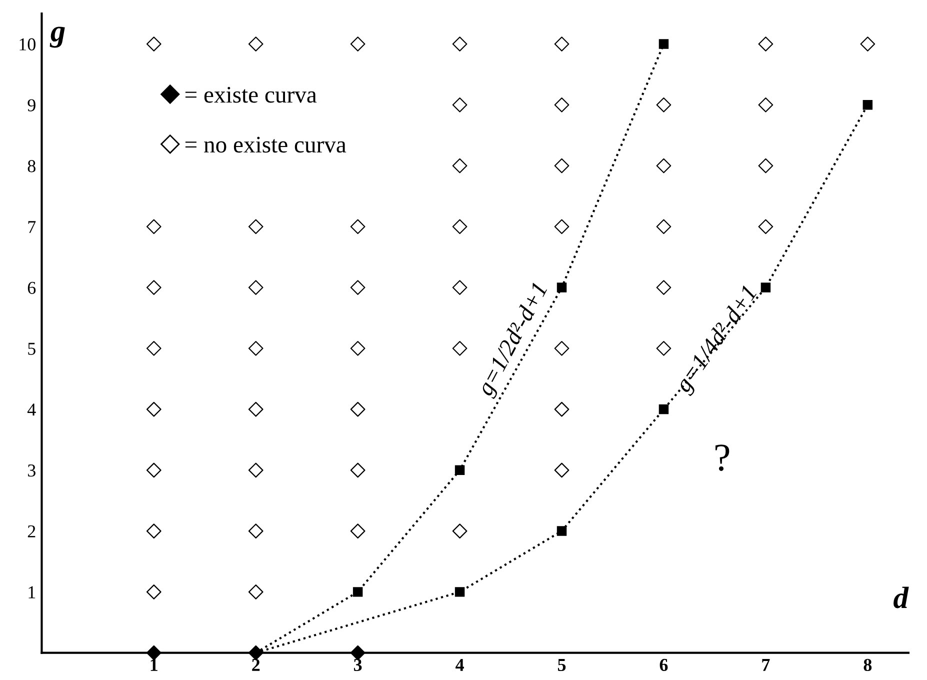 The image size is (927, 680). What do you see at coordinates (722, 457) in the screenshot?
I see `annotation: ?` at bounding box center [722, 457].